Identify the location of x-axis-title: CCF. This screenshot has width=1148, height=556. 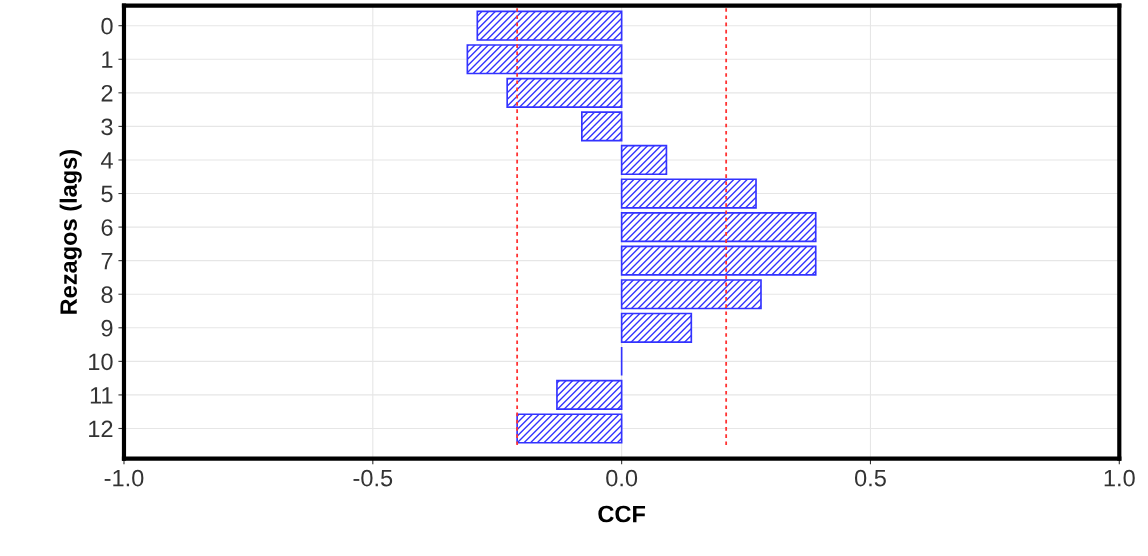
(622, 514).